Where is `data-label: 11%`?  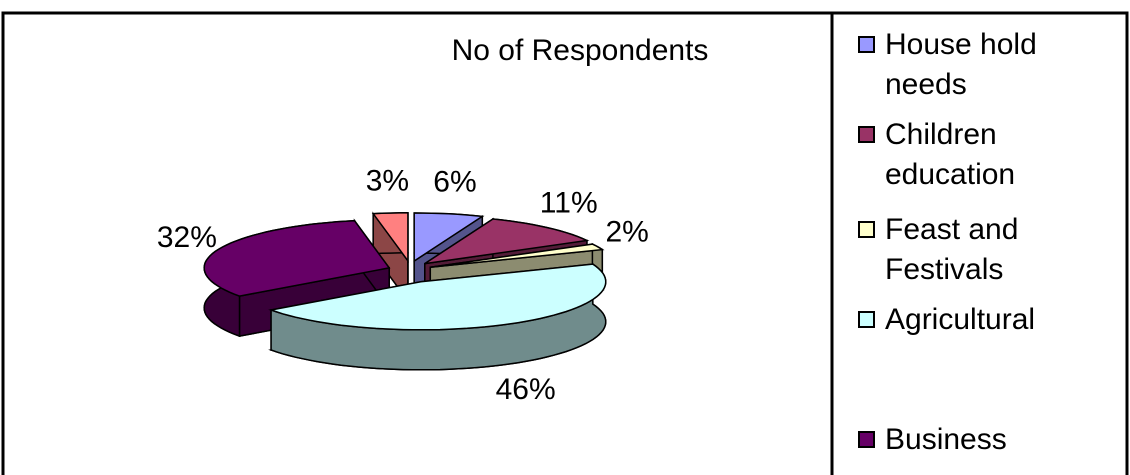 data-label: 11% is located at coordinates (569, 202).